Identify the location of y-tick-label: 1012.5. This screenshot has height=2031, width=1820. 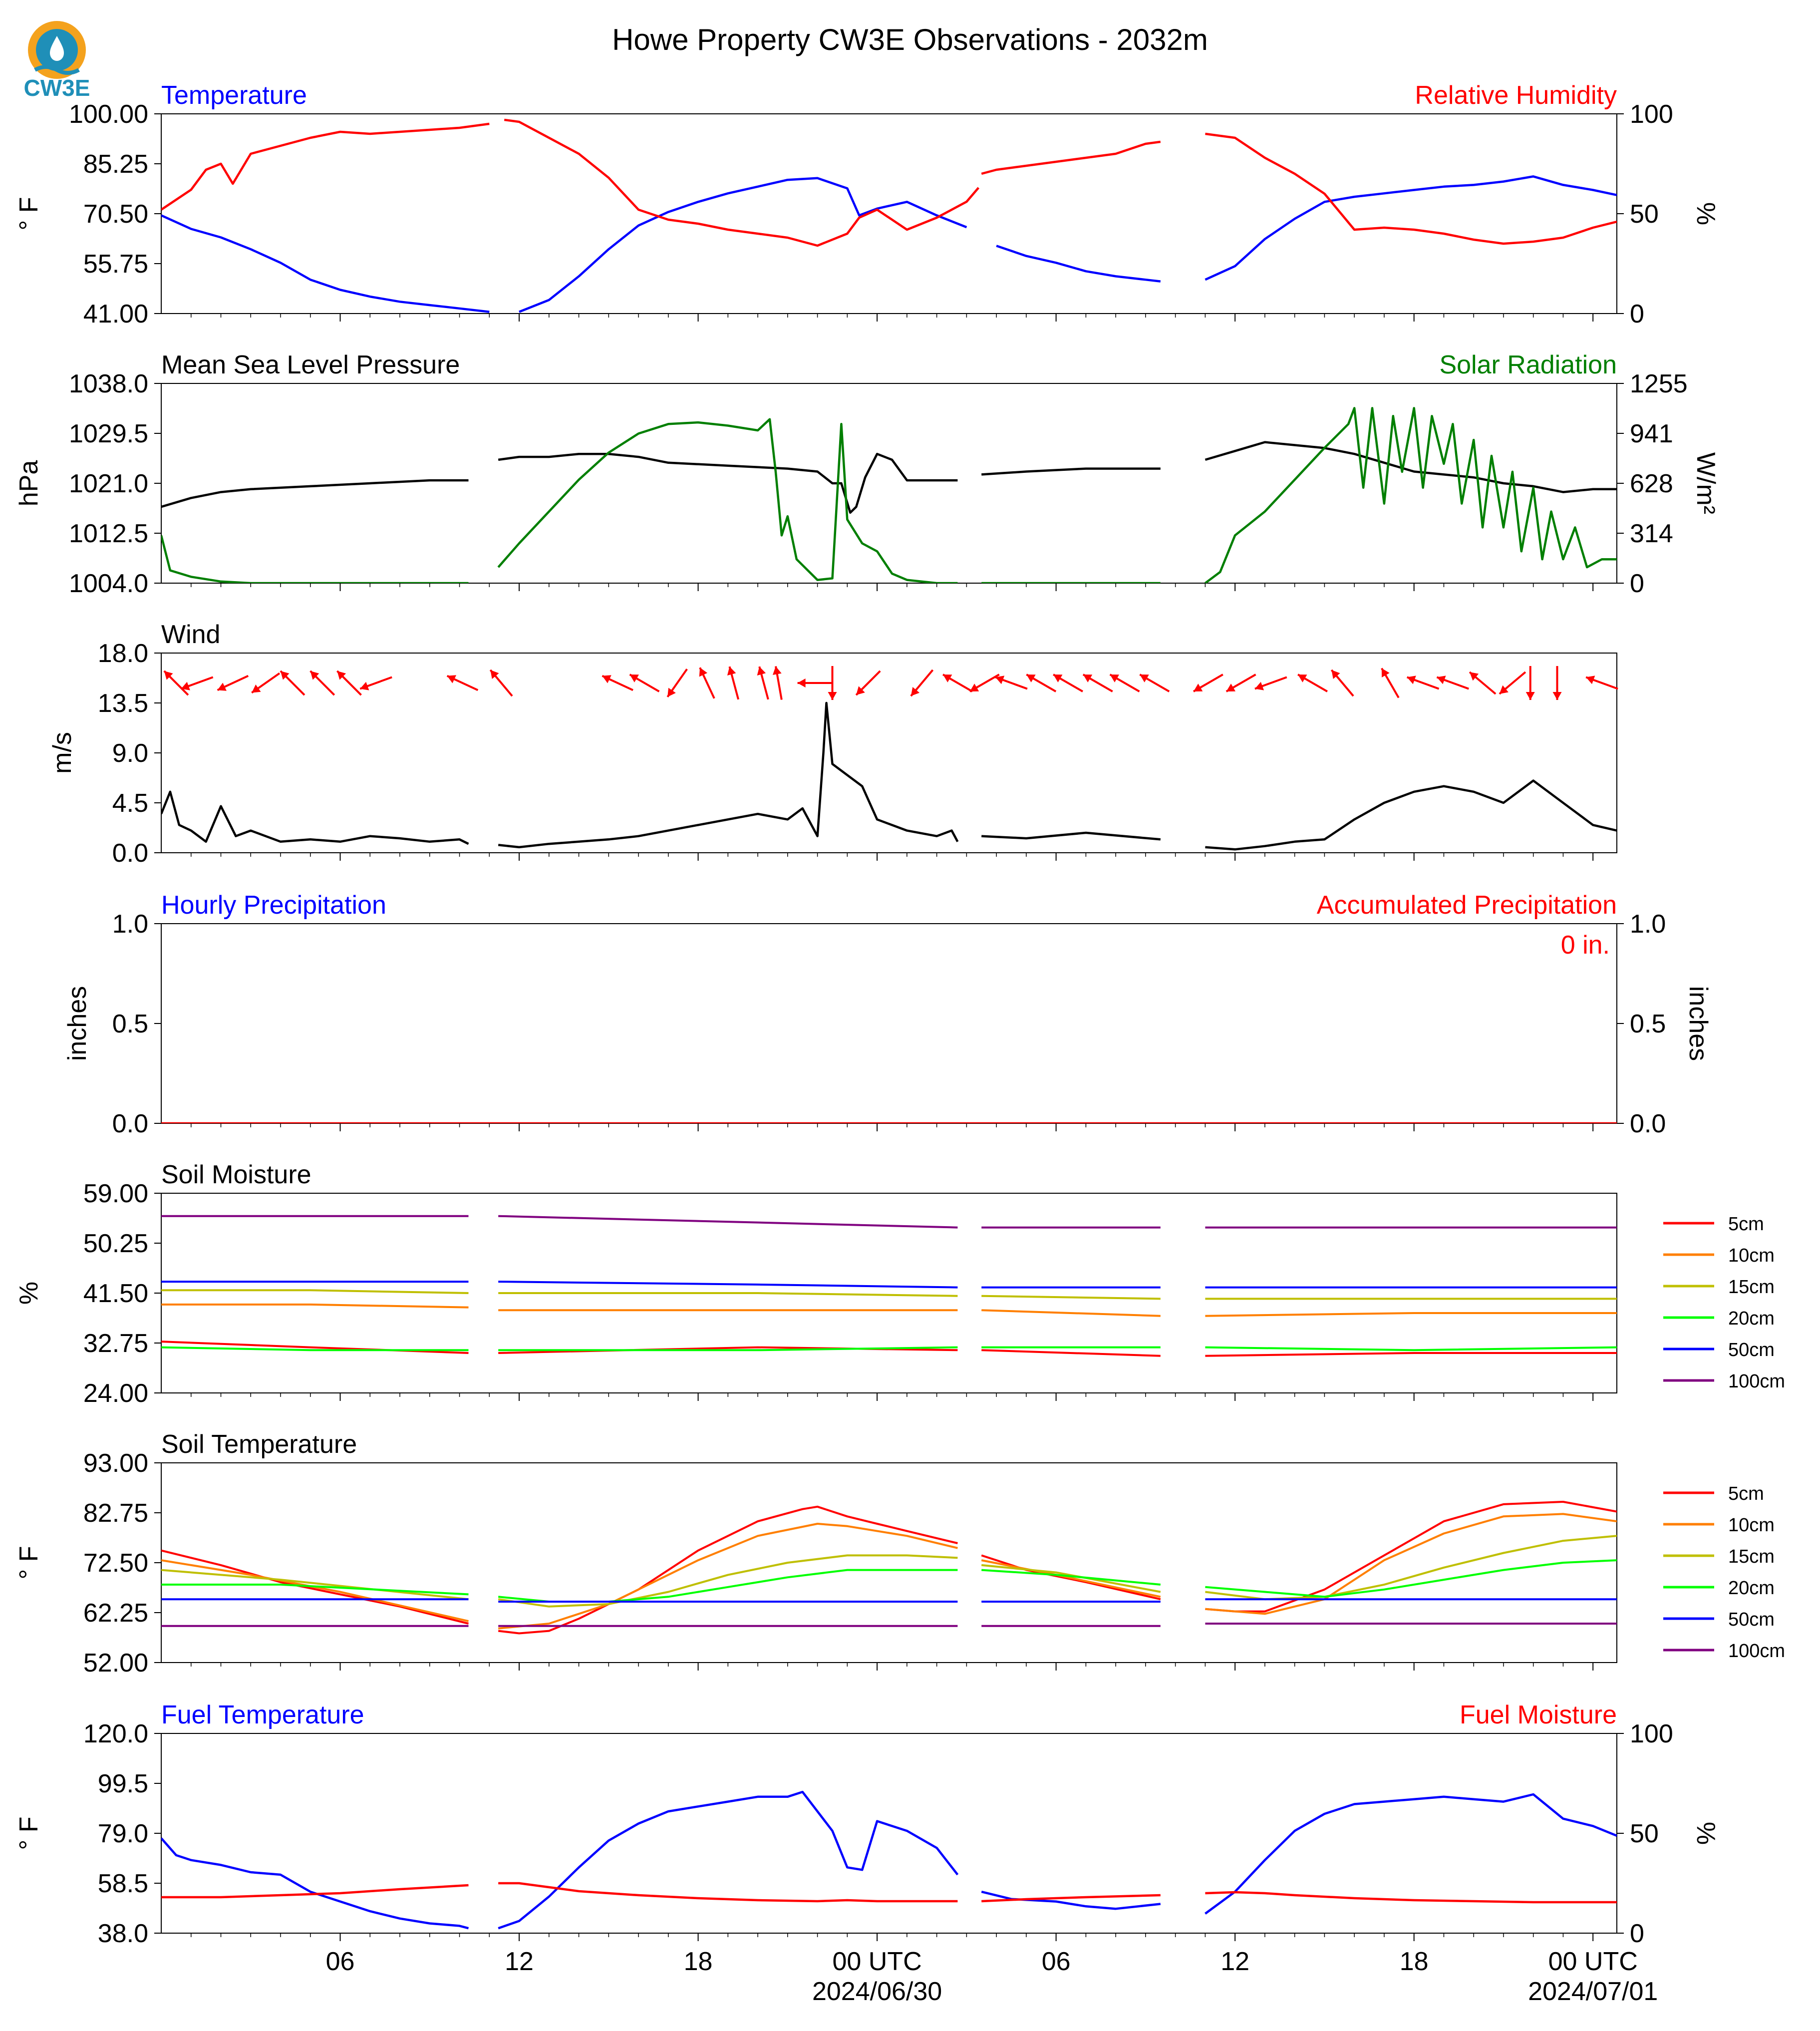
(108, 533).